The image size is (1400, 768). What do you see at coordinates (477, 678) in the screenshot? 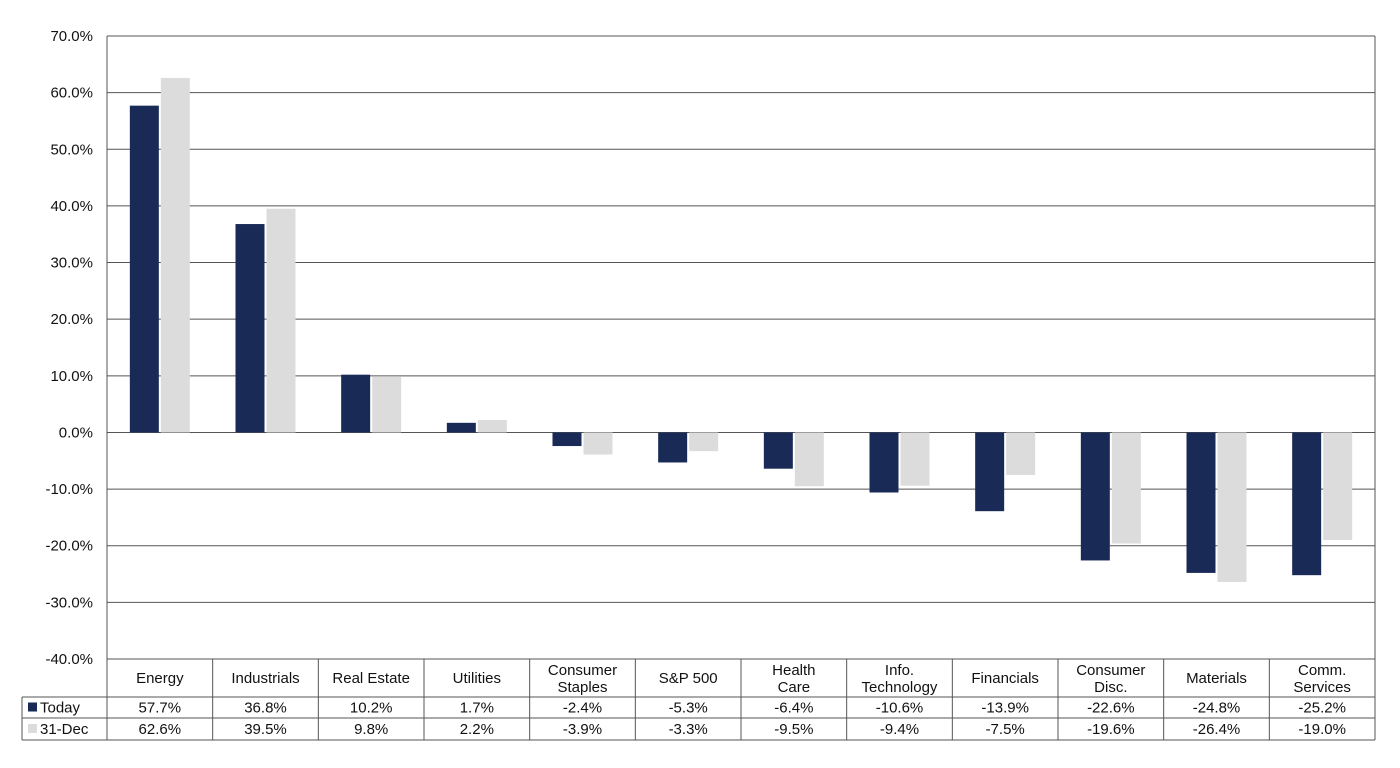
I see `category-label: Utilities` at bounding box center [477, 678].